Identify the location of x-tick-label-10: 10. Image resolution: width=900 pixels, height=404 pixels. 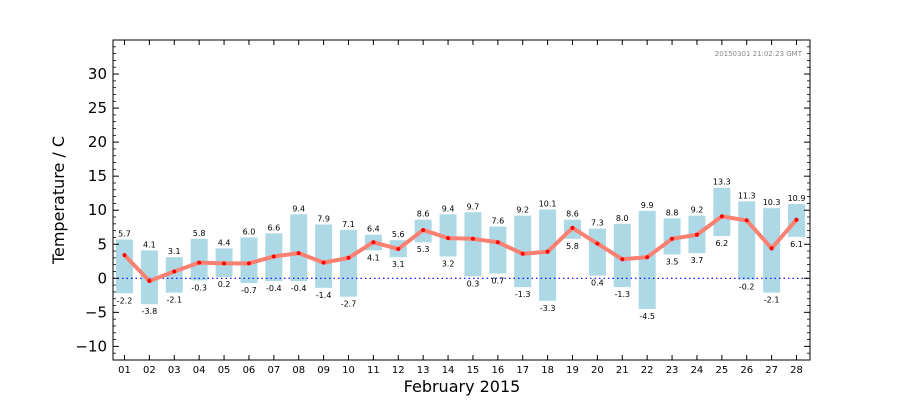
(348, 370).